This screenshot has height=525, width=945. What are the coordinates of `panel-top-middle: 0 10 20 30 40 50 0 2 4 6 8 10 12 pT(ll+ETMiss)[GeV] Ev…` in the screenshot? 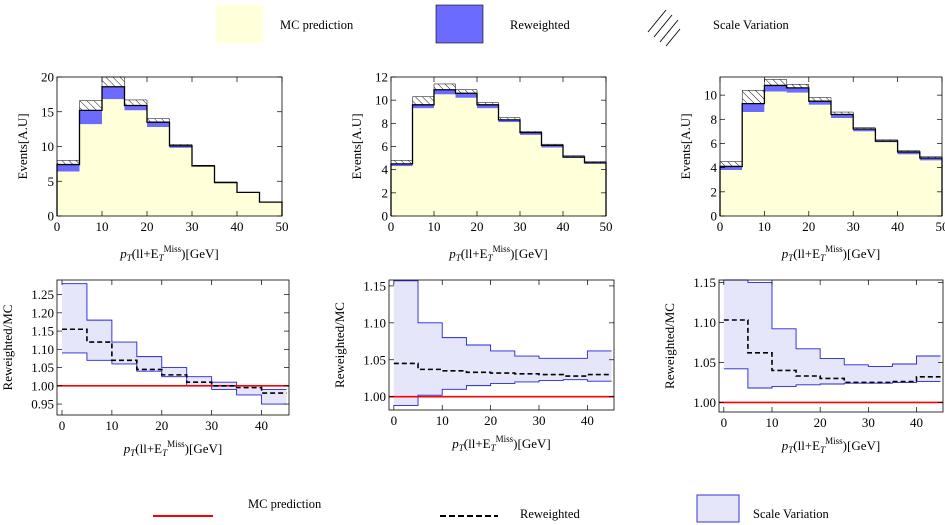 It's located at (481, 167).